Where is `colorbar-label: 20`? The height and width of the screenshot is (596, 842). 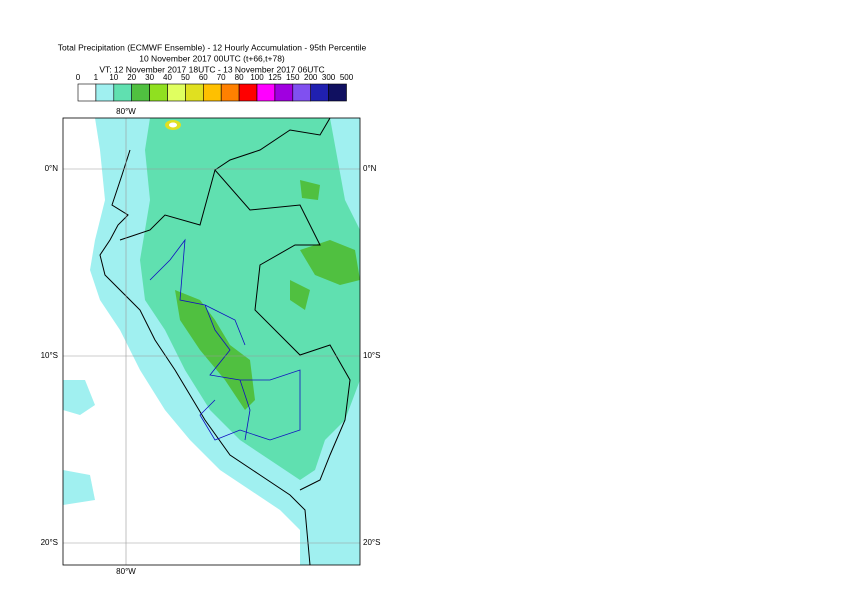
colorbar-label: 20 is located at coordinates (131, 77).